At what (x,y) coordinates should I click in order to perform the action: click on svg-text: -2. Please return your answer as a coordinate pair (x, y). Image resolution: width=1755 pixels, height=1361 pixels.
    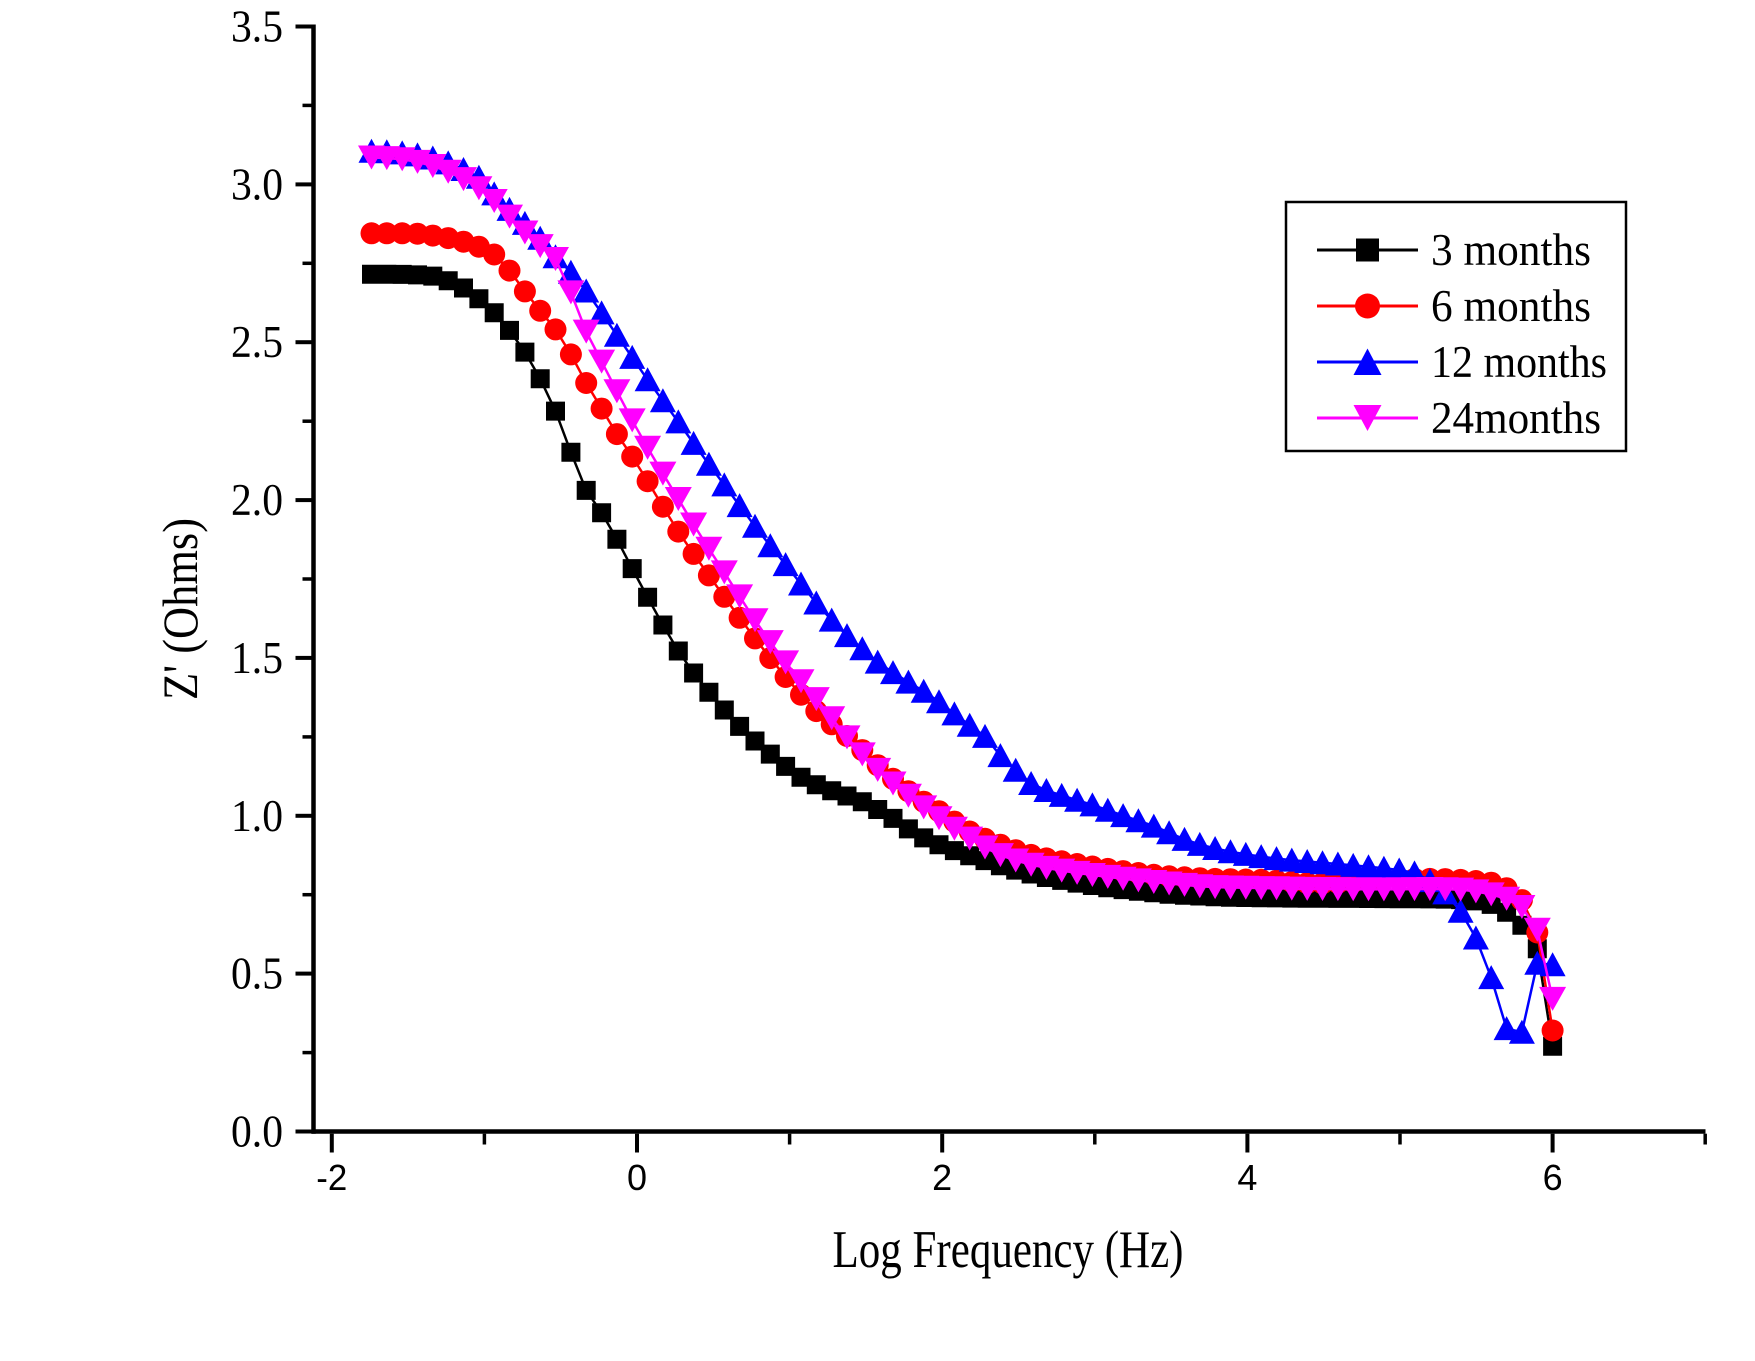
    Looking at the image, I should click on (331, 1177).